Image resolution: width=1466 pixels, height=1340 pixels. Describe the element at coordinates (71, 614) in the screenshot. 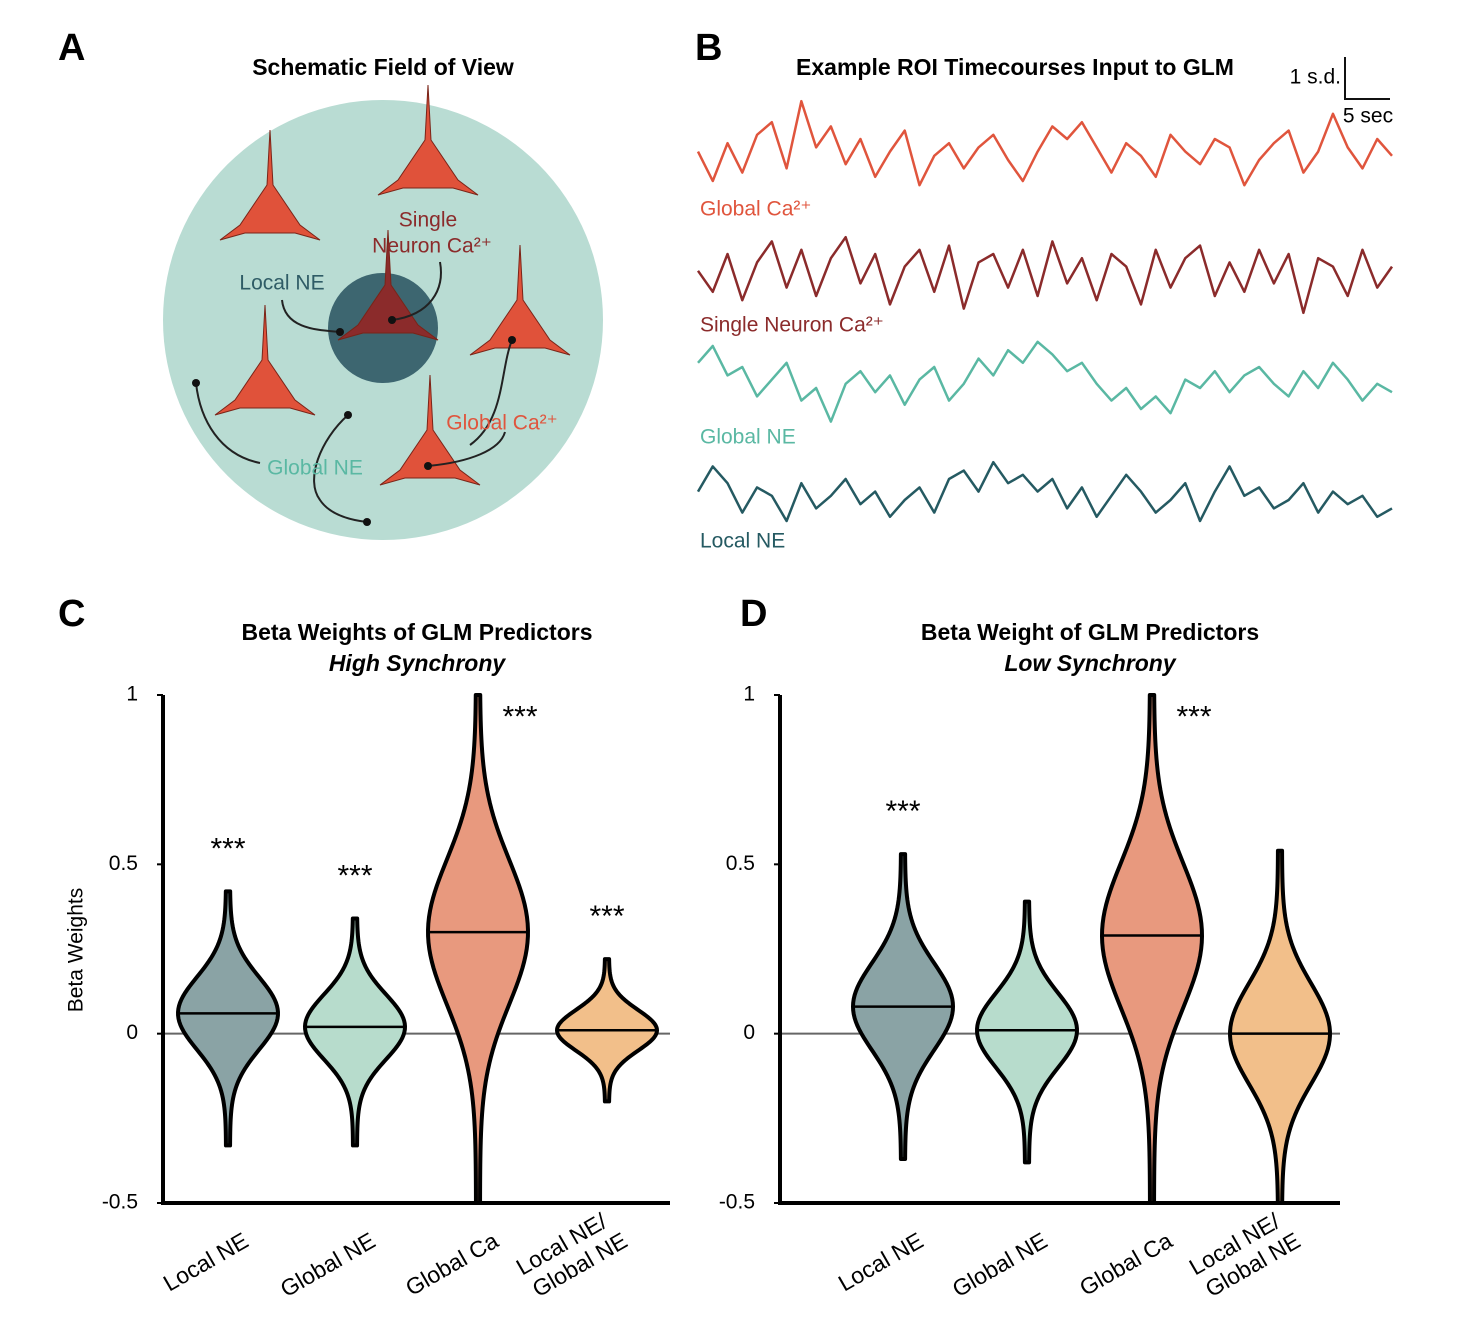

I see `panel-letter: C` at that location.